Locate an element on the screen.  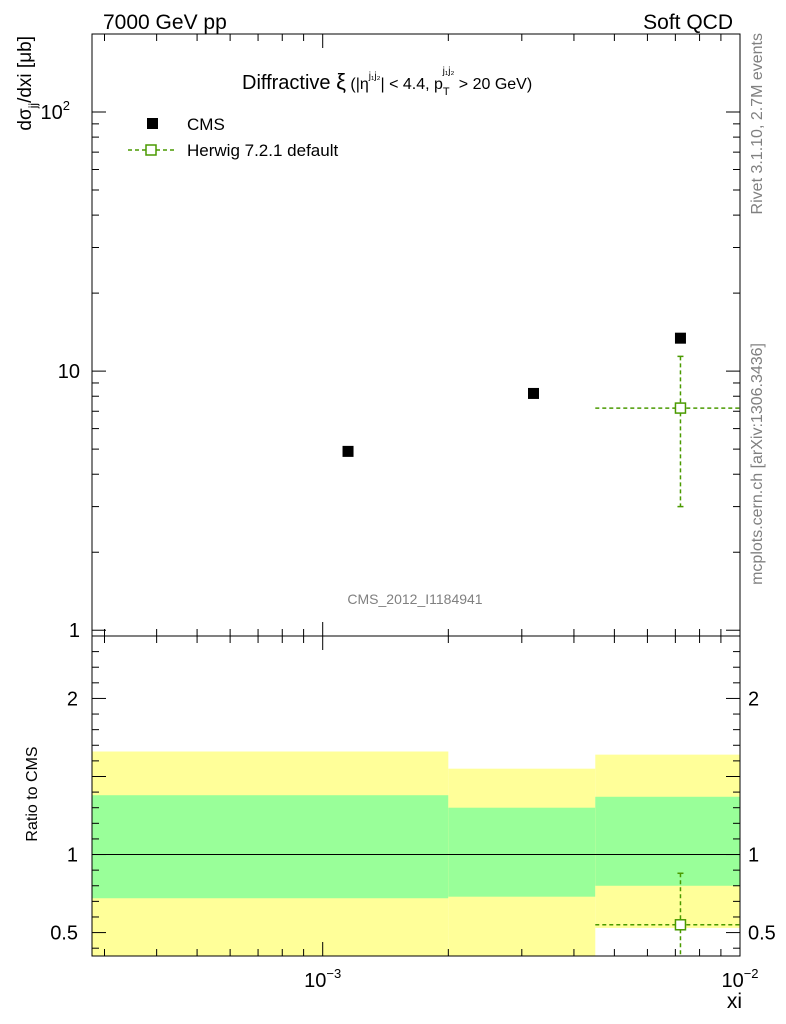
legend: CMS Herwig 7.2.1 default is located at coordinates (233, 137).